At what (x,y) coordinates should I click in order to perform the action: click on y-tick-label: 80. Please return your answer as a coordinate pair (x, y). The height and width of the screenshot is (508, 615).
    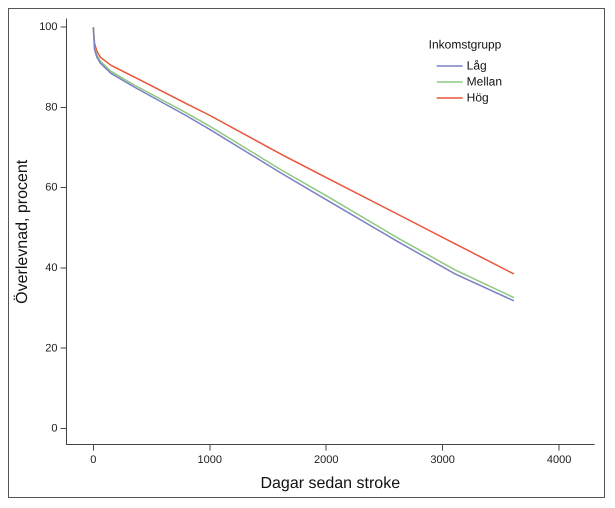
    Looking at the image, I should click on (51, 107).